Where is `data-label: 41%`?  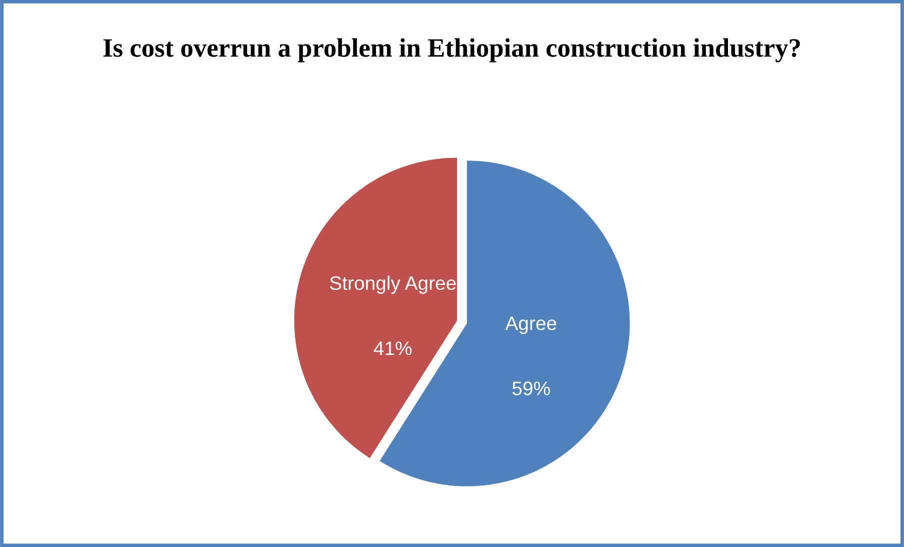 data-label: 41% is located at coordinates (393, 348).